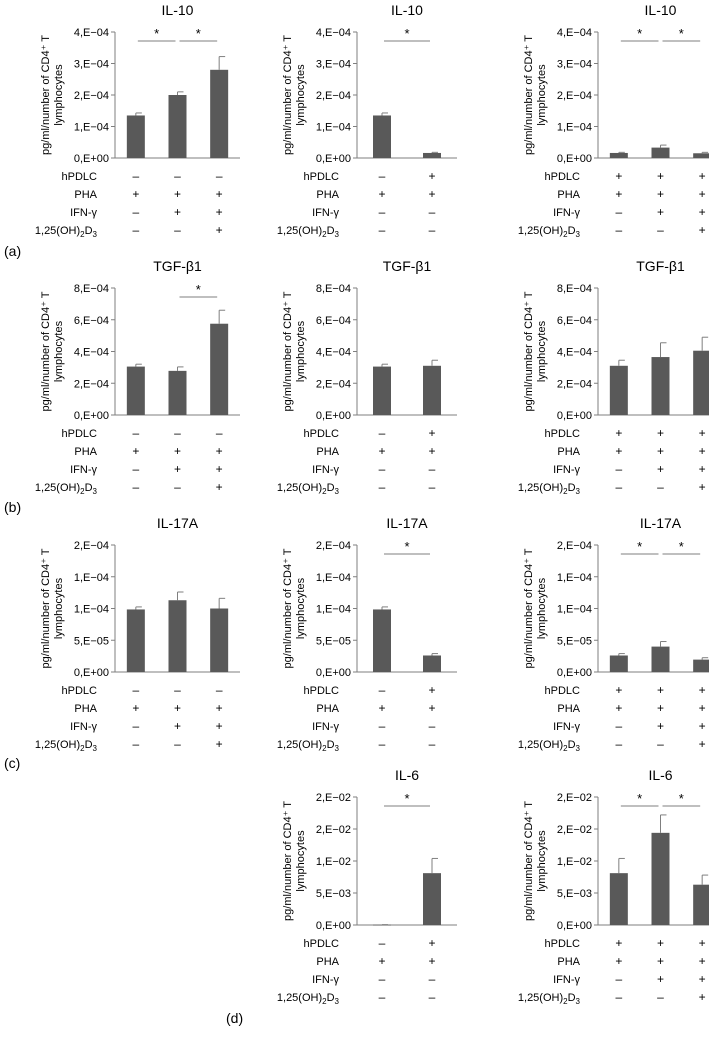  What do you see at coordinates (325, 470) in the screenshot?
I see `condition-label: IFN-γ` at bounding box center [325, 470].